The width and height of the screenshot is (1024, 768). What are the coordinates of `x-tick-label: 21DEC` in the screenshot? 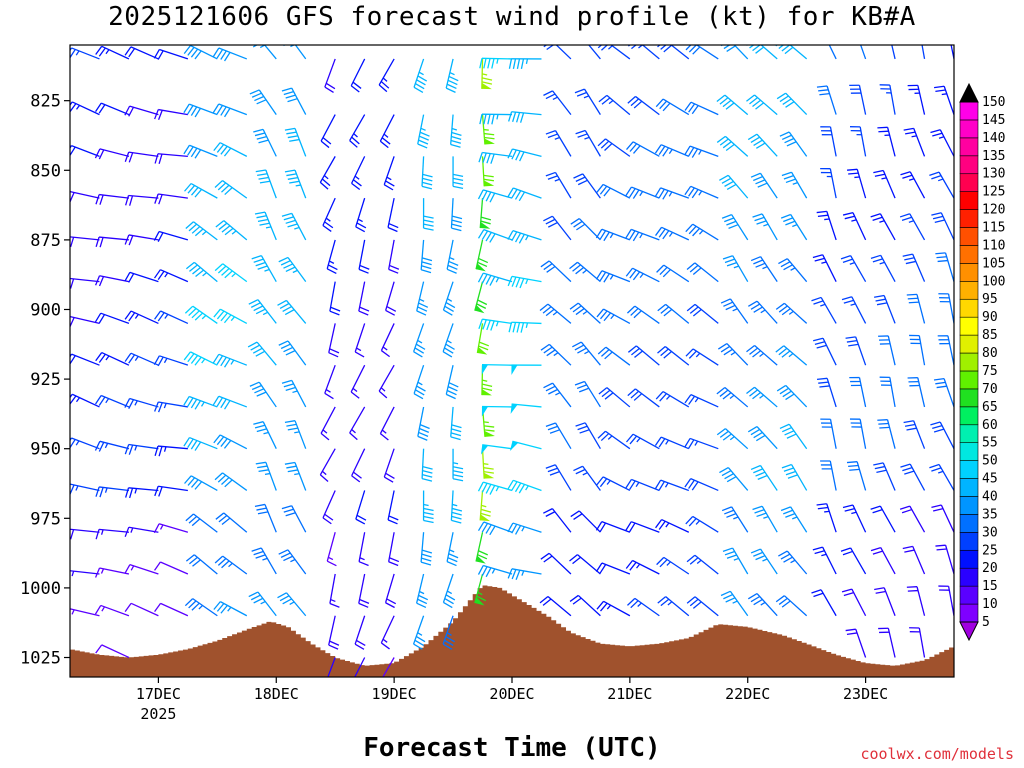 It's located at (629, 694).